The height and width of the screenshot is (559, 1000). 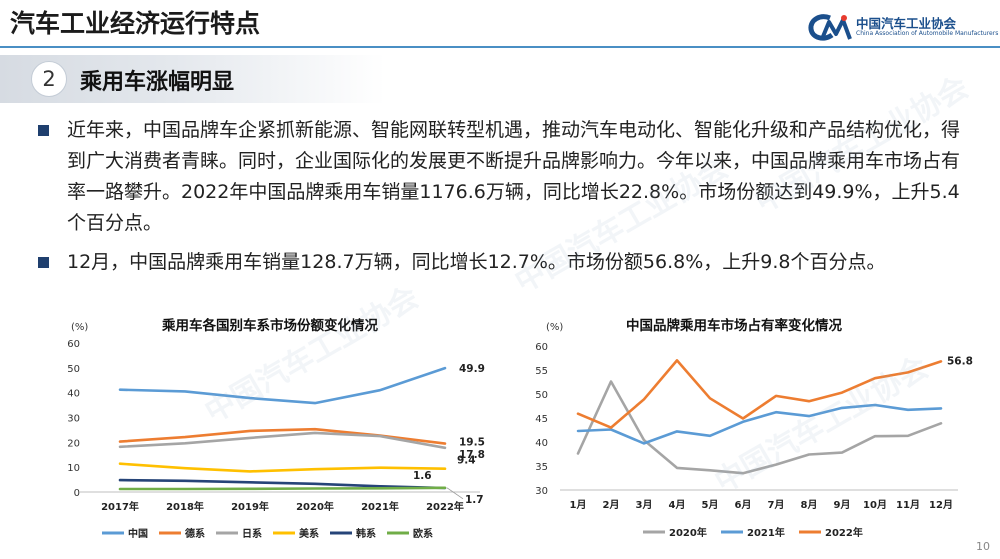 I want to click on legend-label: 韩系, so click(x=366, y=533).